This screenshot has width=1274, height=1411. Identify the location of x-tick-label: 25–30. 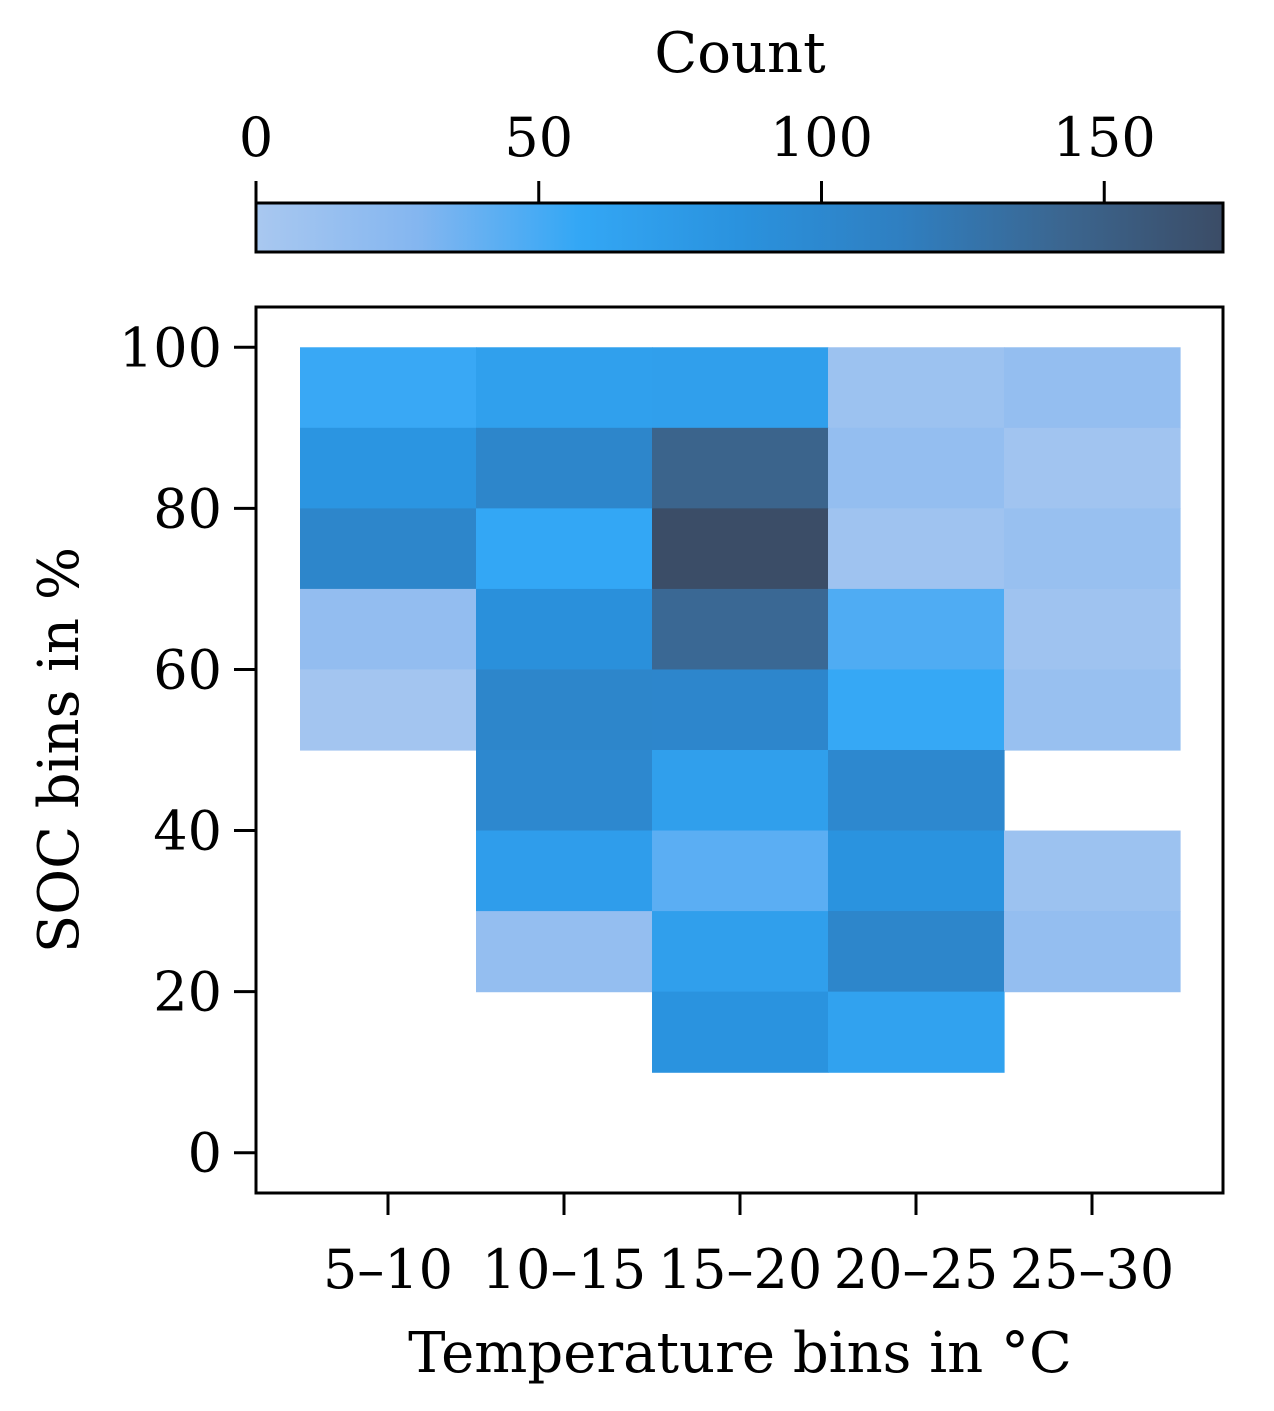
(1092, 1269).